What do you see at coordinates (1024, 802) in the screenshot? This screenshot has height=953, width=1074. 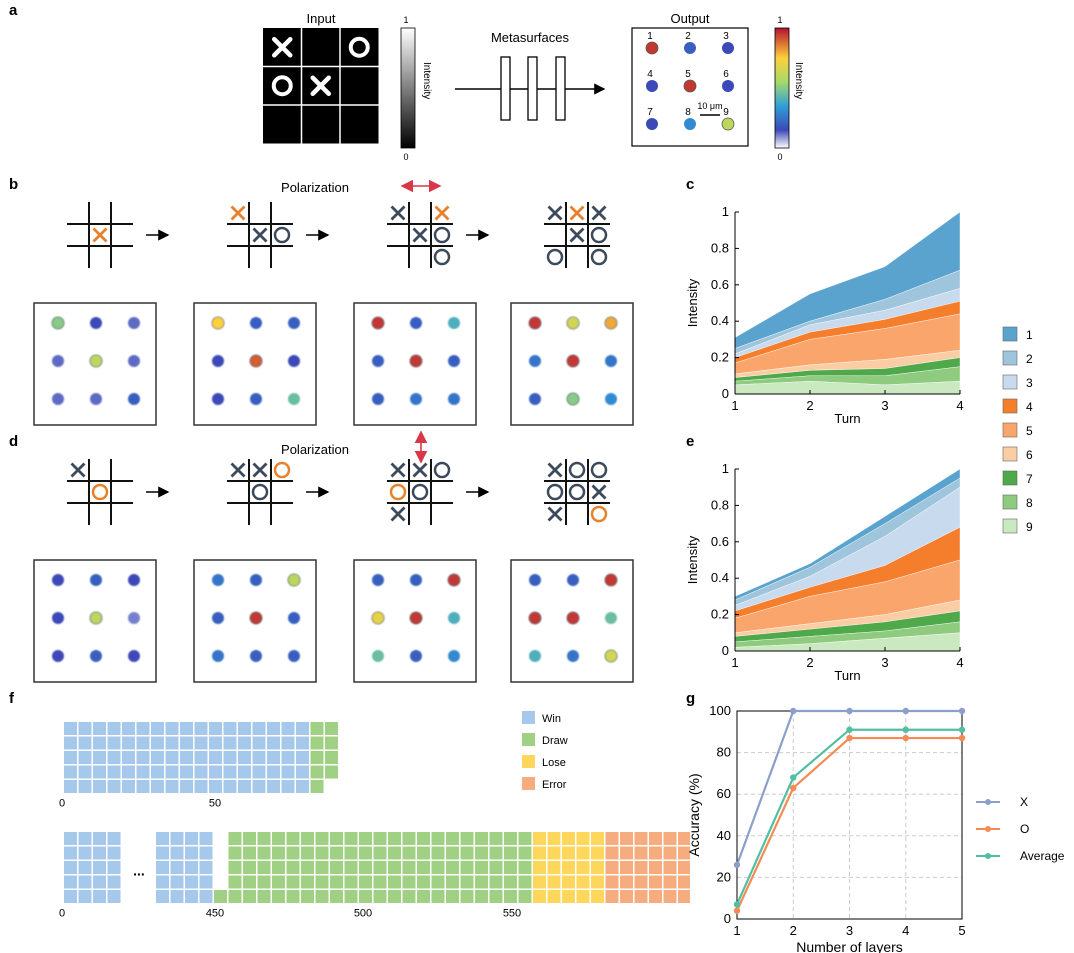 I see `legend-label: X` at bounding box center [1024, 802].